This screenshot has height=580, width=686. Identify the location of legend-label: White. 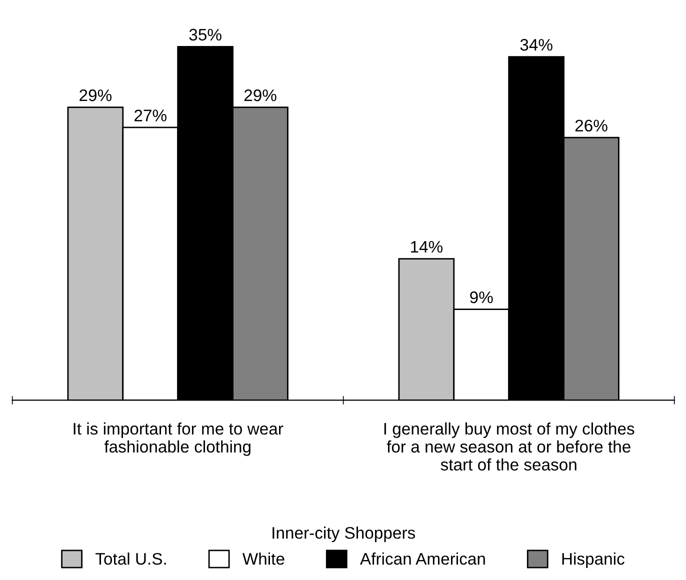
(263, 558).